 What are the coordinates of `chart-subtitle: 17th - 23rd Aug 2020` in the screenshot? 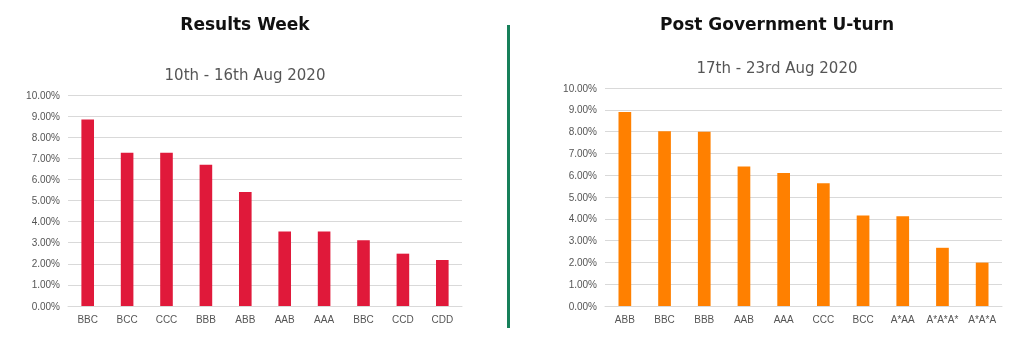 It's located at (777, 67).